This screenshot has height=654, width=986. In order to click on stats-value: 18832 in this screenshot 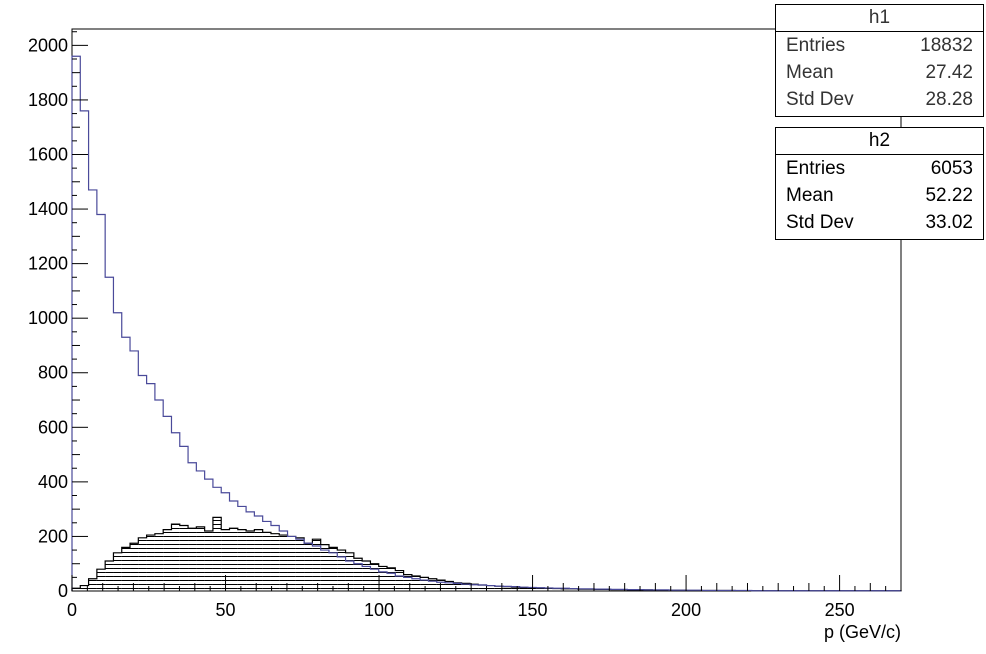, I will do `click(946, 45)`.